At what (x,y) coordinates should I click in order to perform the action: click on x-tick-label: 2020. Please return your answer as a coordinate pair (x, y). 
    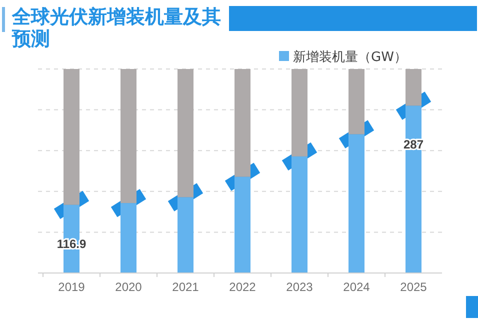
    Looking at the image, I should click on (128, 287).